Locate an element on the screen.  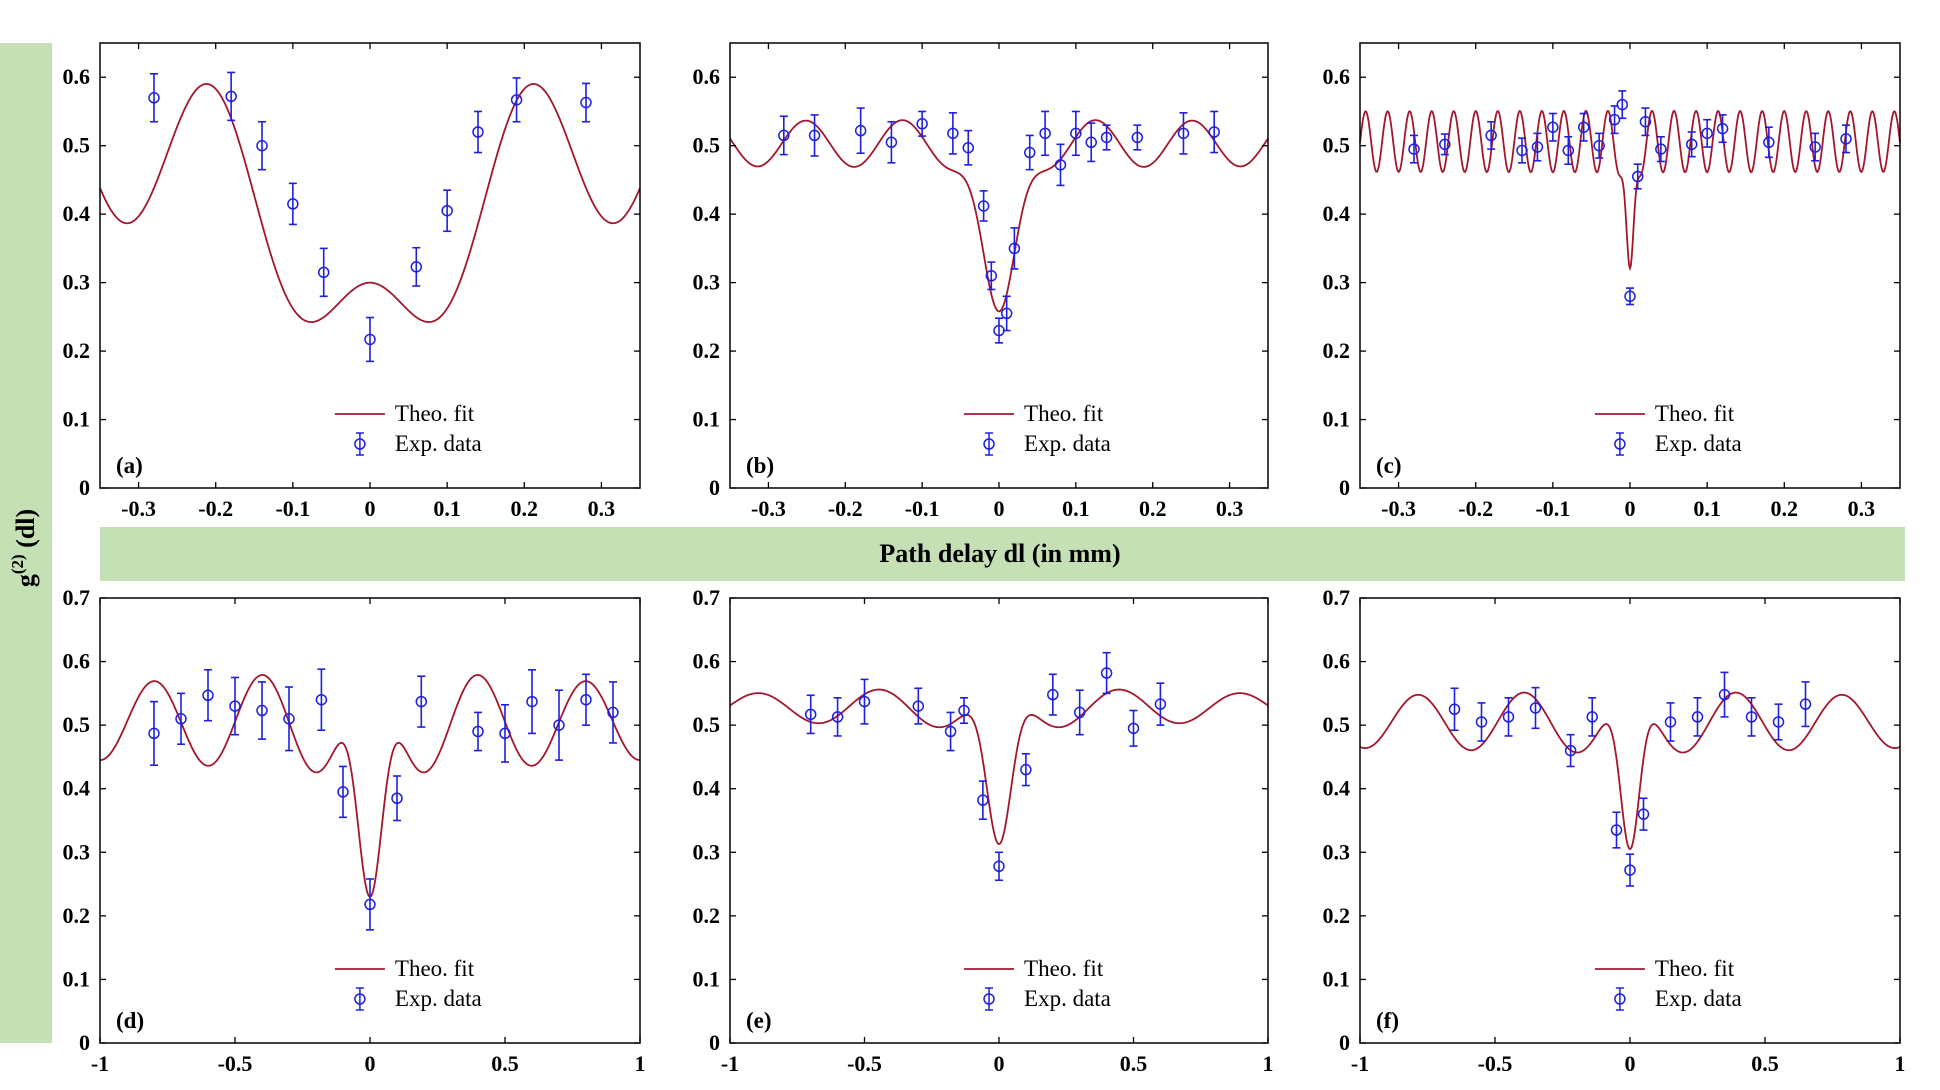
x-tick-label: 0.1 is located at coordinates (447, 508).